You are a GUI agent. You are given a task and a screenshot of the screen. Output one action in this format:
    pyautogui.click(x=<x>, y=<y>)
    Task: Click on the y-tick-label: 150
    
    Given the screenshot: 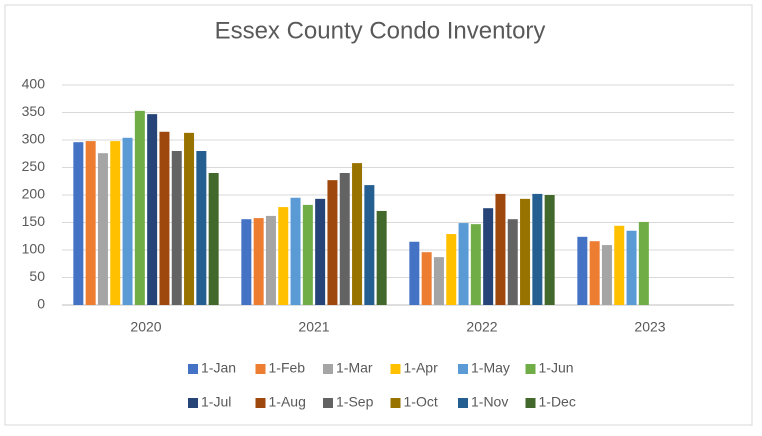 What is the action you would take?
    pyautogui.click(x=34, y=221)
    